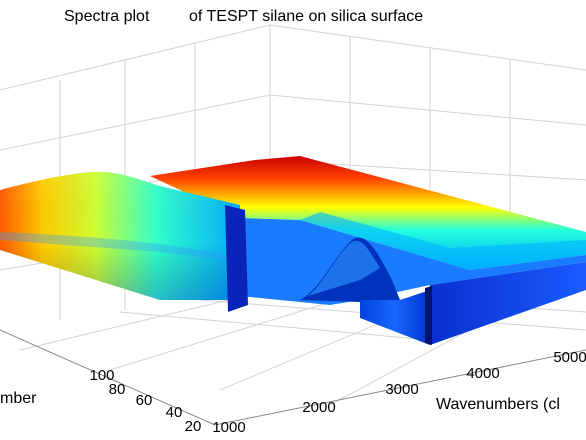 Image resolution: width=586 pixels, height=440 pixels. Describe the element at coordinates (318, 407) in the screenshot. I see `x-tick-label: 2000` at that location.